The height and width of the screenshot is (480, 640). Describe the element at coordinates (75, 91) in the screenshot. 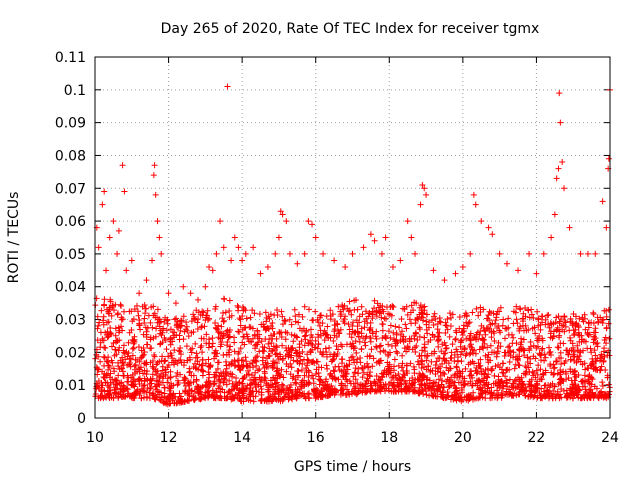

I see `y-tick-label: 0.1` at that location.